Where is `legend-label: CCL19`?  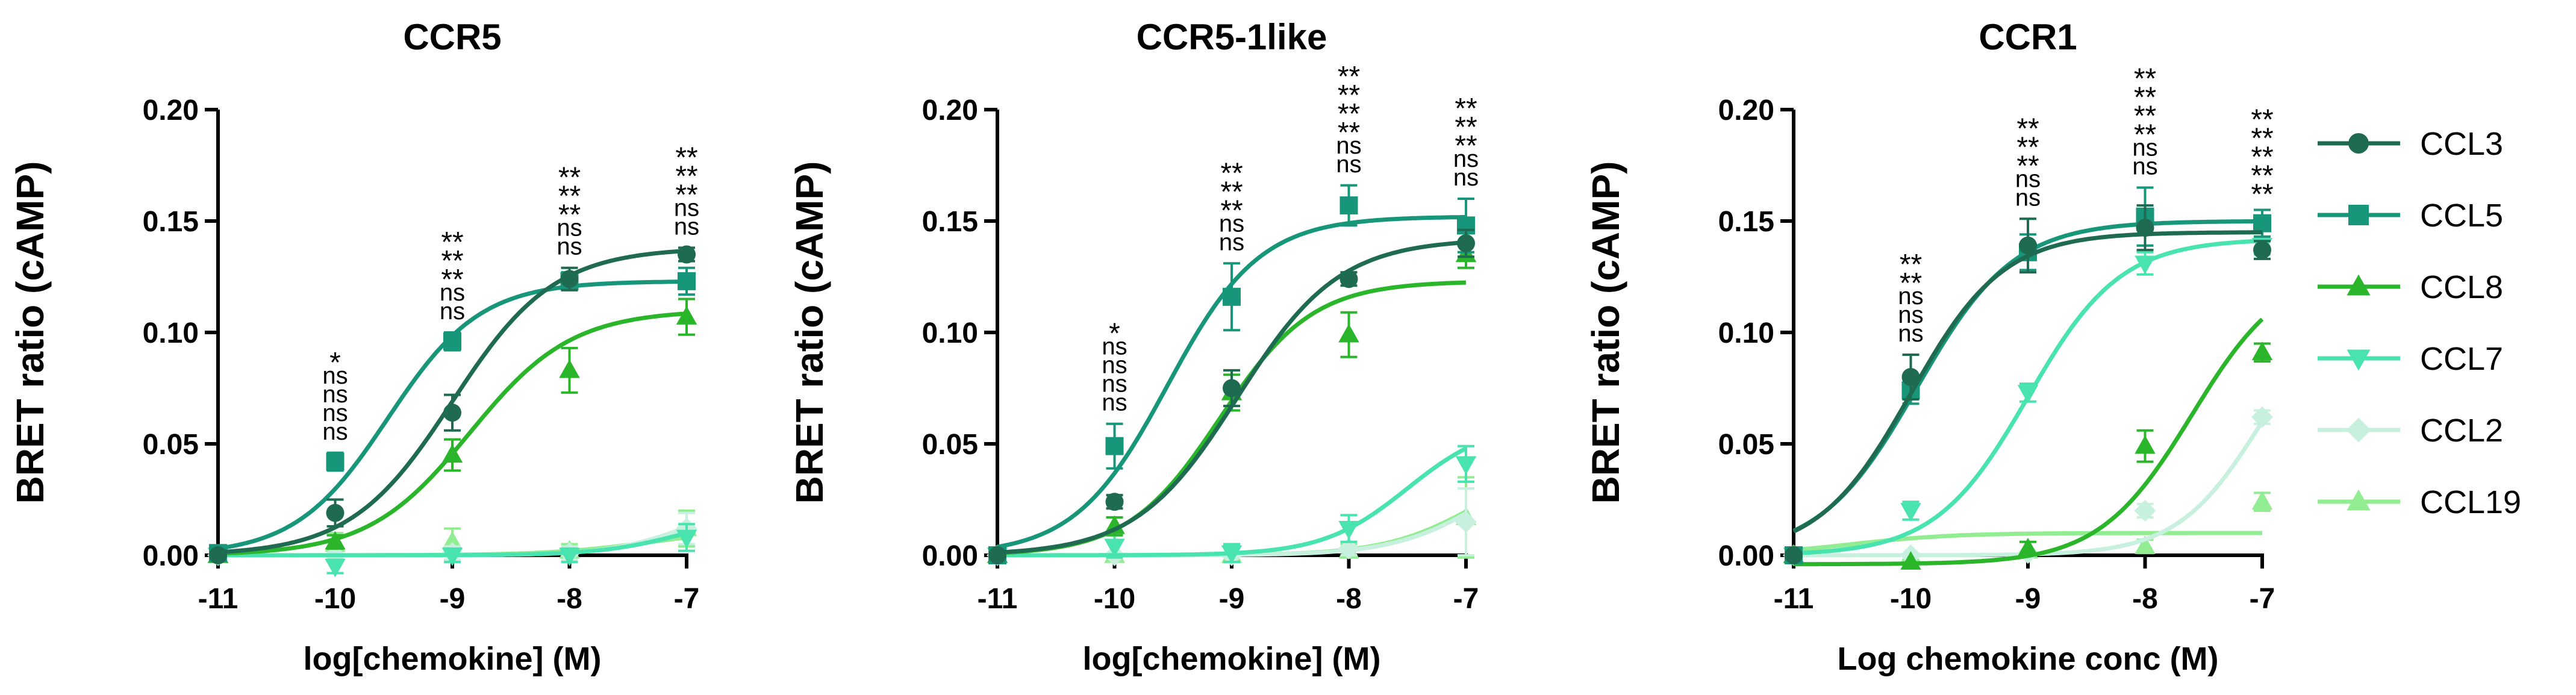
legend-label: CCL19 is located at coordinates (2470, 502).